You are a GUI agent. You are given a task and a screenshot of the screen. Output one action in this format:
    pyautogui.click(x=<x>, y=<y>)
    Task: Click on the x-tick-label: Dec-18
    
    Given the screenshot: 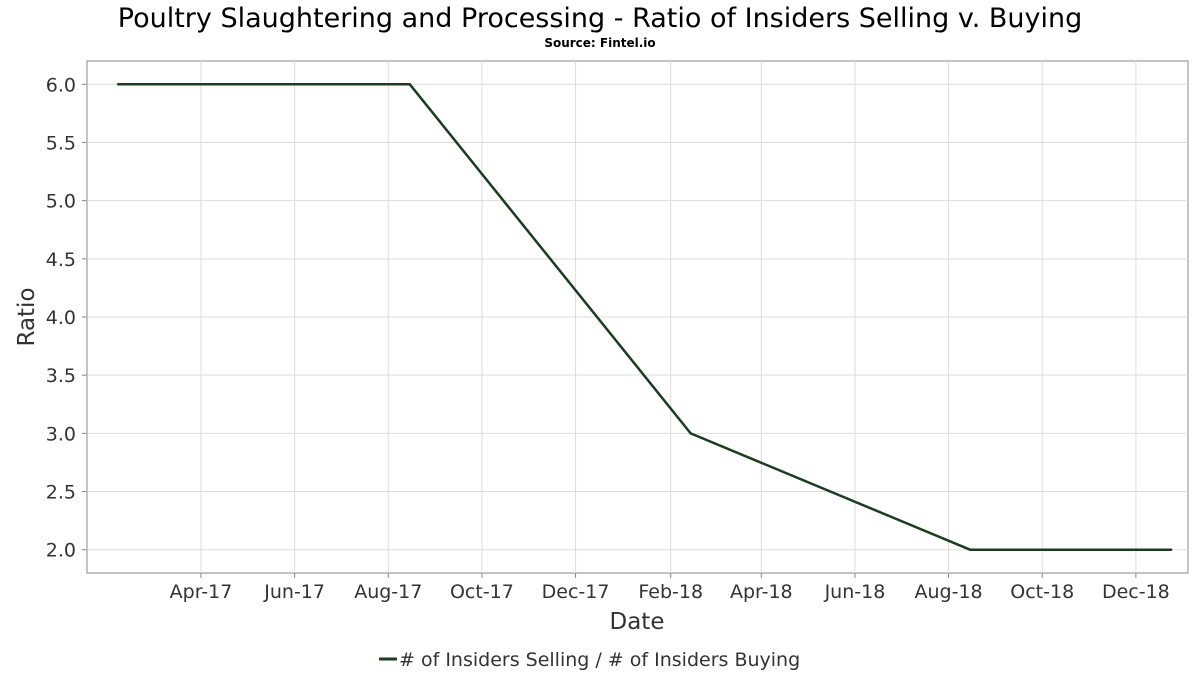 What is the action you would take?
    pyautogui.click(x=1136, y=592)
    